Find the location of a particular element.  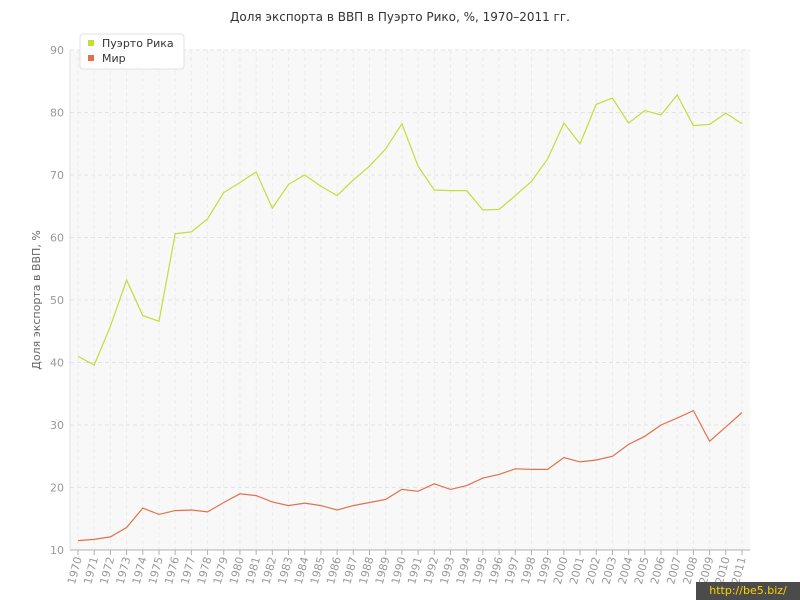

y-axis-title: Доля экспорта в ВВП, % is located at coordinates (36, 300).